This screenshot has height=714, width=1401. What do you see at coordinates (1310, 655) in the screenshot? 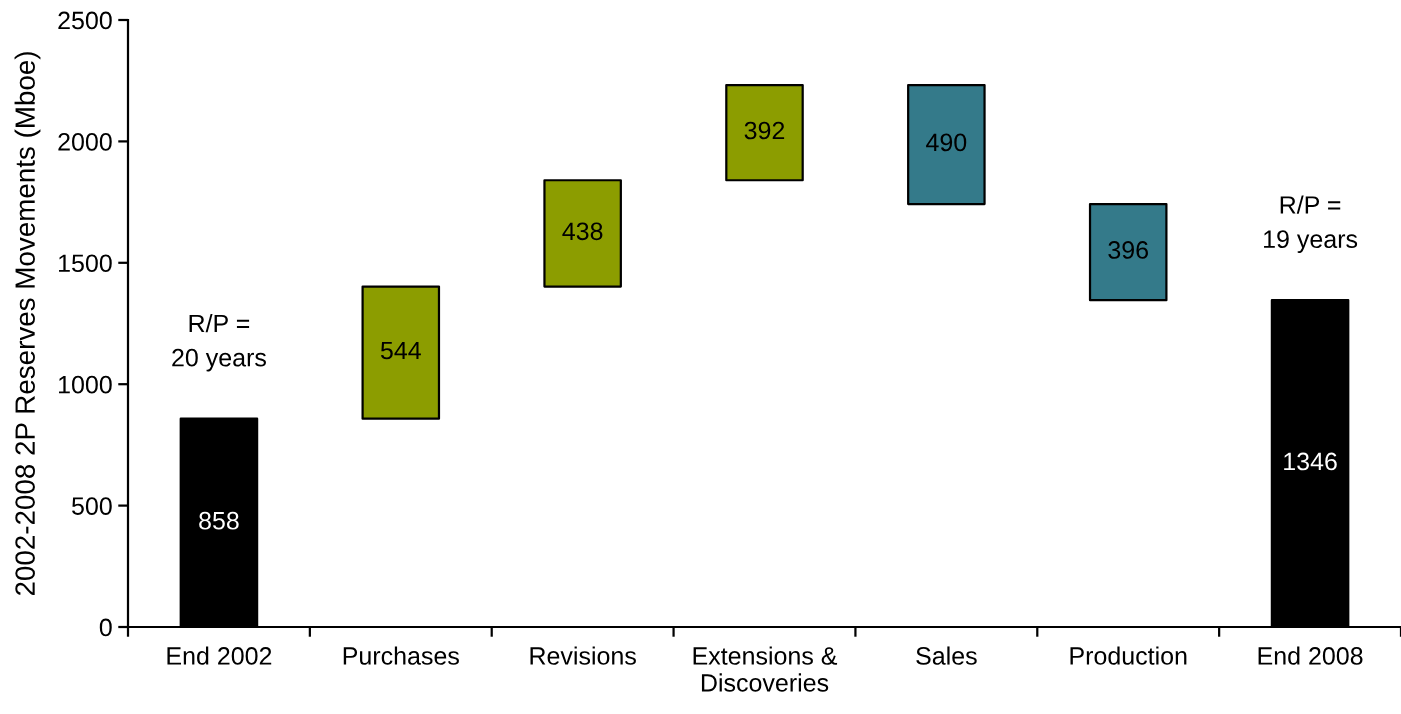
I see `x-tick-label: End 2008` at bounding box center [1310, 655].